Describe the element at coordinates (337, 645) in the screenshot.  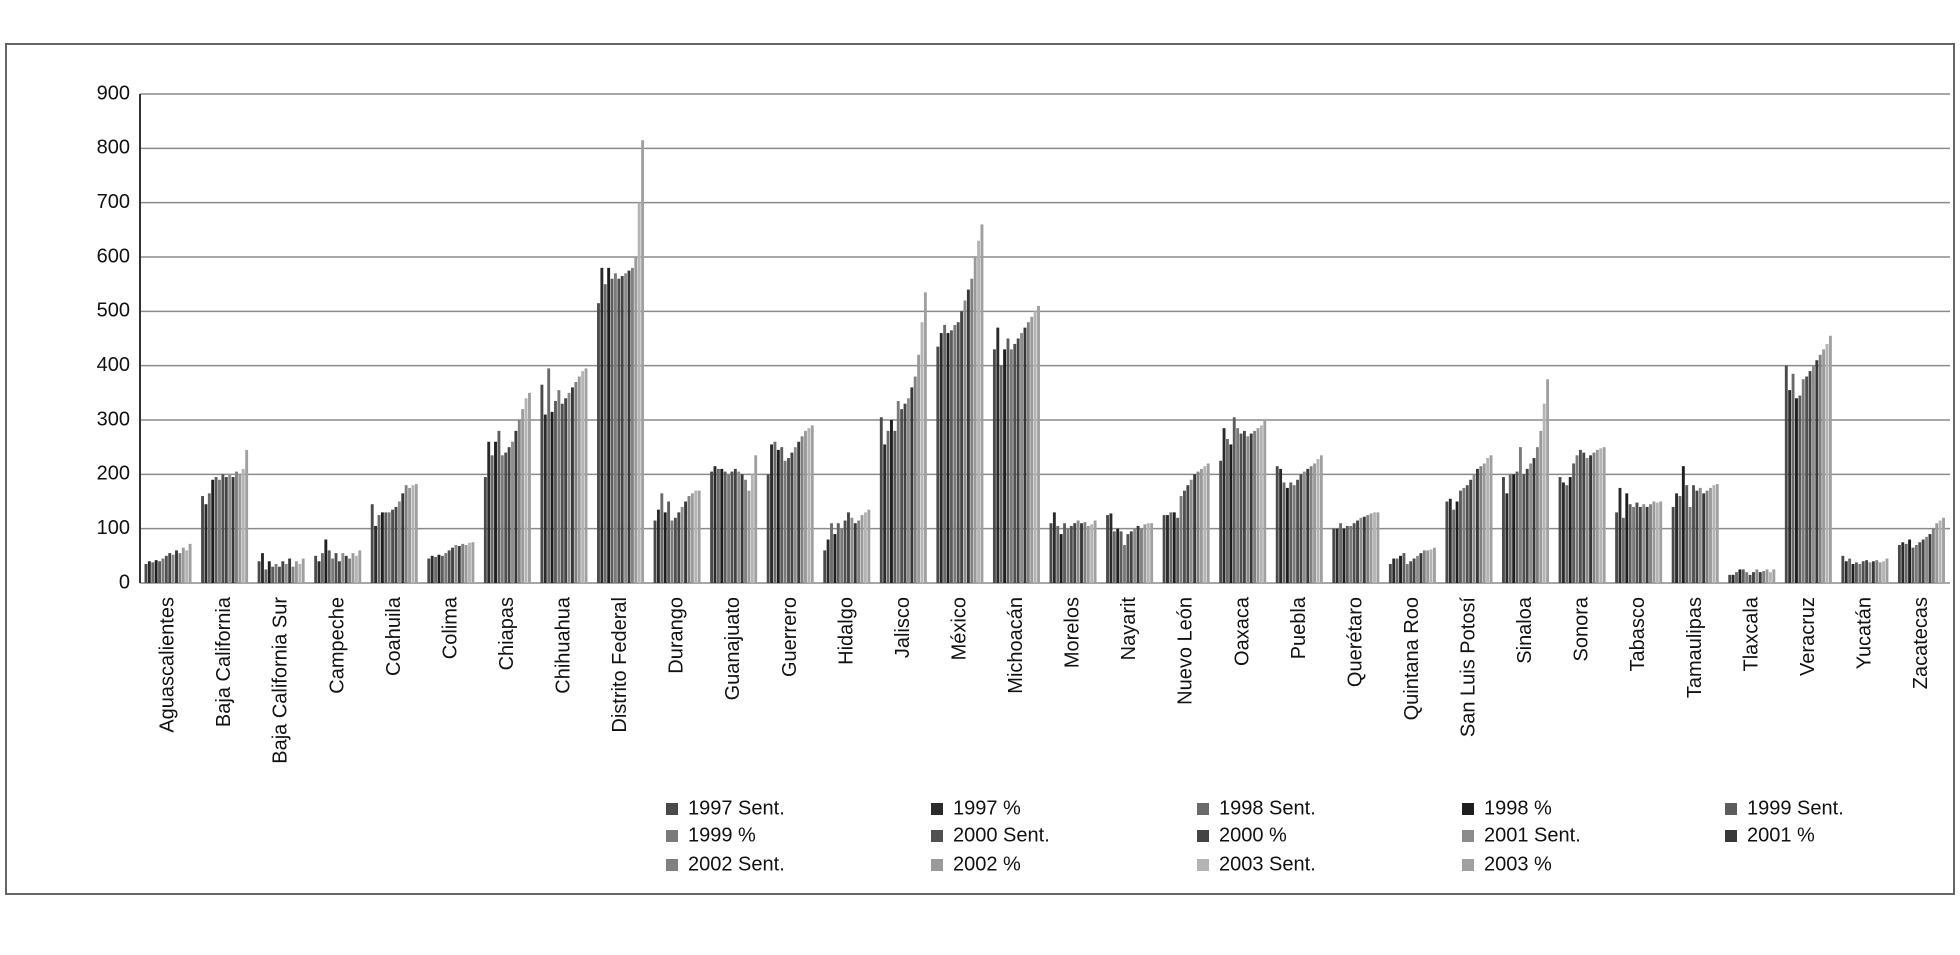
I see `x-tick-label: Campeche` at that location.